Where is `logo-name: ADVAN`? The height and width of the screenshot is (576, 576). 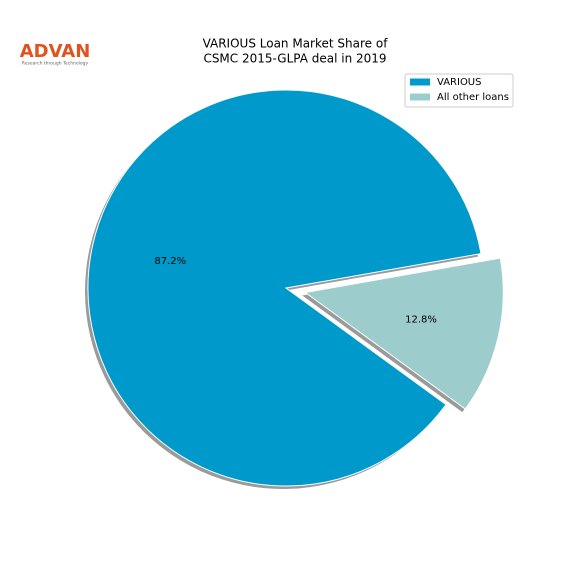 logo-name: ADVAN is located at coordinates (55, 51).